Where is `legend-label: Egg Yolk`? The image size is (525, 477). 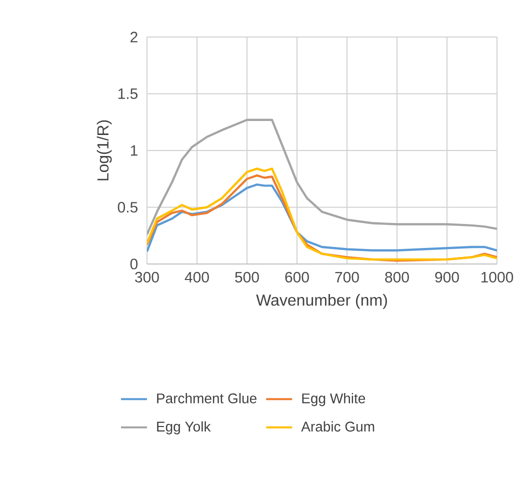 legend-label: Egg Yolk is located at coordinates (184, 427).